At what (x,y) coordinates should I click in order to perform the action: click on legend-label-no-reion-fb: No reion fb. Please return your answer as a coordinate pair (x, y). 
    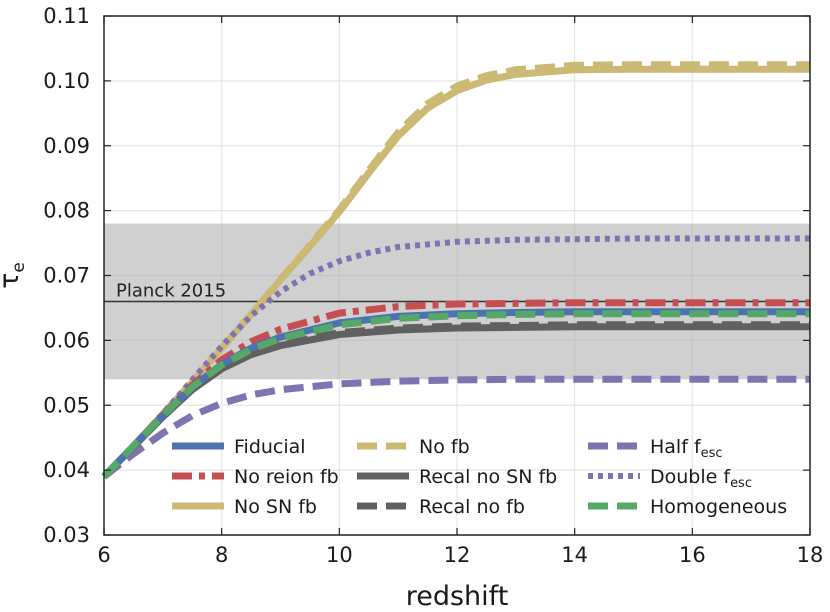
    Looking at the image, I should click on (286, 477).